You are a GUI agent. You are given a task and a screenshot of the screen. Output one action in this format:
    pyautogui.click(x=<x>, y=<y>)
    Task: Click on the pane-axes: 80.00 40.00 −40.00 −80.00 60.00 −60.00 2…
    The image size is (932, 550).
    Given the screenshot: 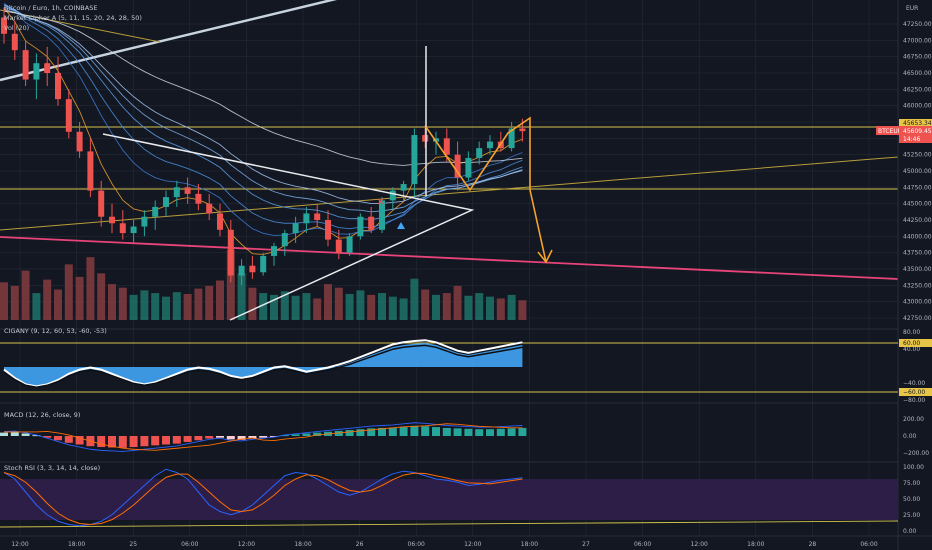 What is the action you would take?
    pyautogui.click(x=915, y=432)
    